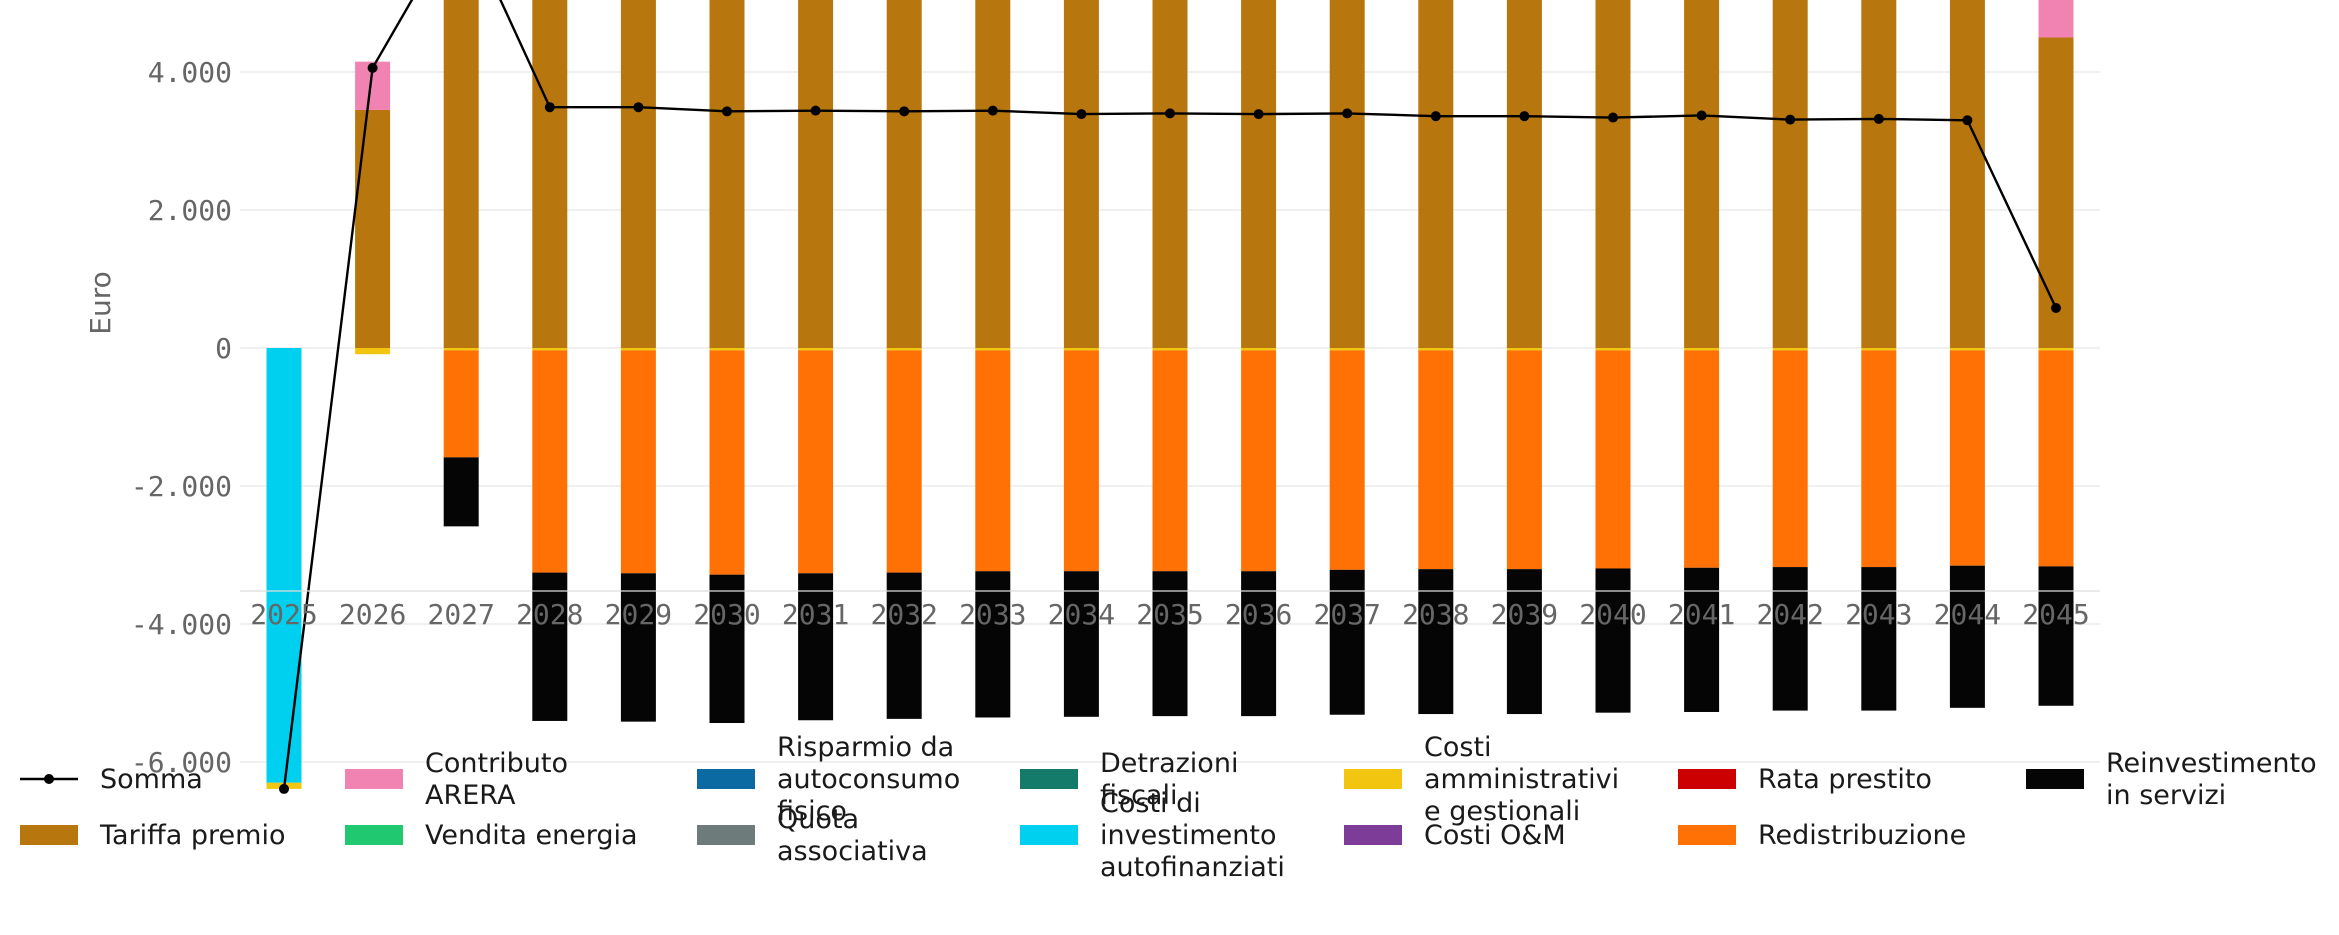 The height and width of the screenshot is (935, 2339). Describe the element at coordinates (1789, 614) in the screenshot. I see `x-tick-label: 2042` at that location.